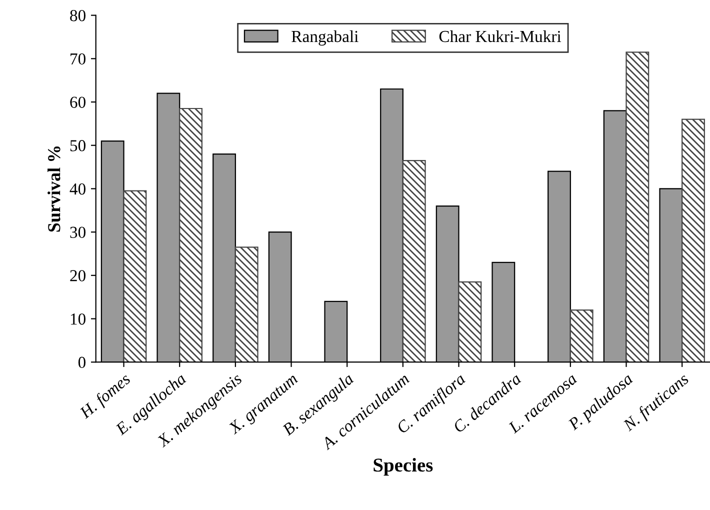 The height and width of the screenshot is (510, 710). What do you see at coordinates (78, 102) in the screenshot?
I see `y-tick-label: 60` at bounding box center [78, 102].